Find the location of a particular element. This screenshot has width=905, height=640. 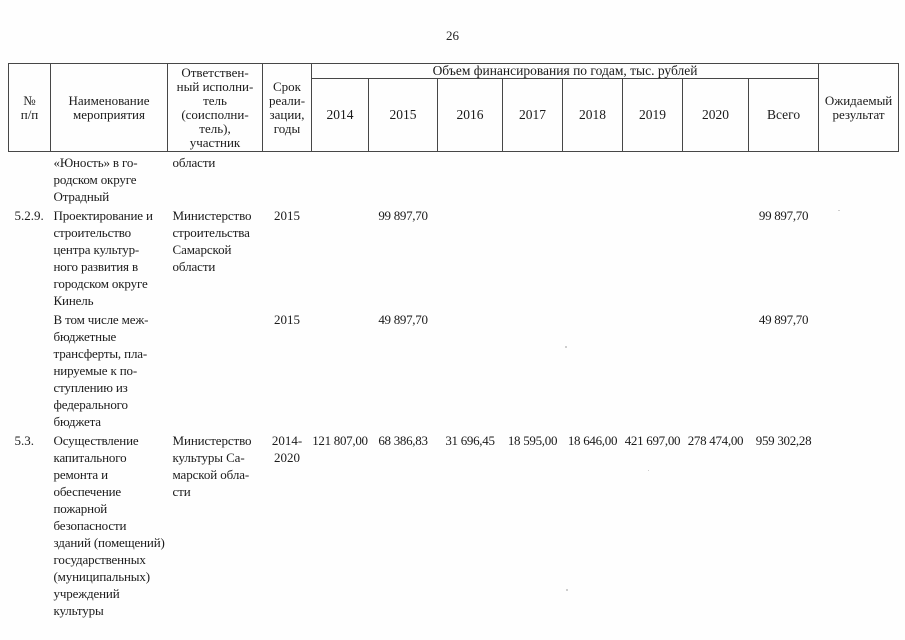

row-executor: области is located at coordinates (194, 162).